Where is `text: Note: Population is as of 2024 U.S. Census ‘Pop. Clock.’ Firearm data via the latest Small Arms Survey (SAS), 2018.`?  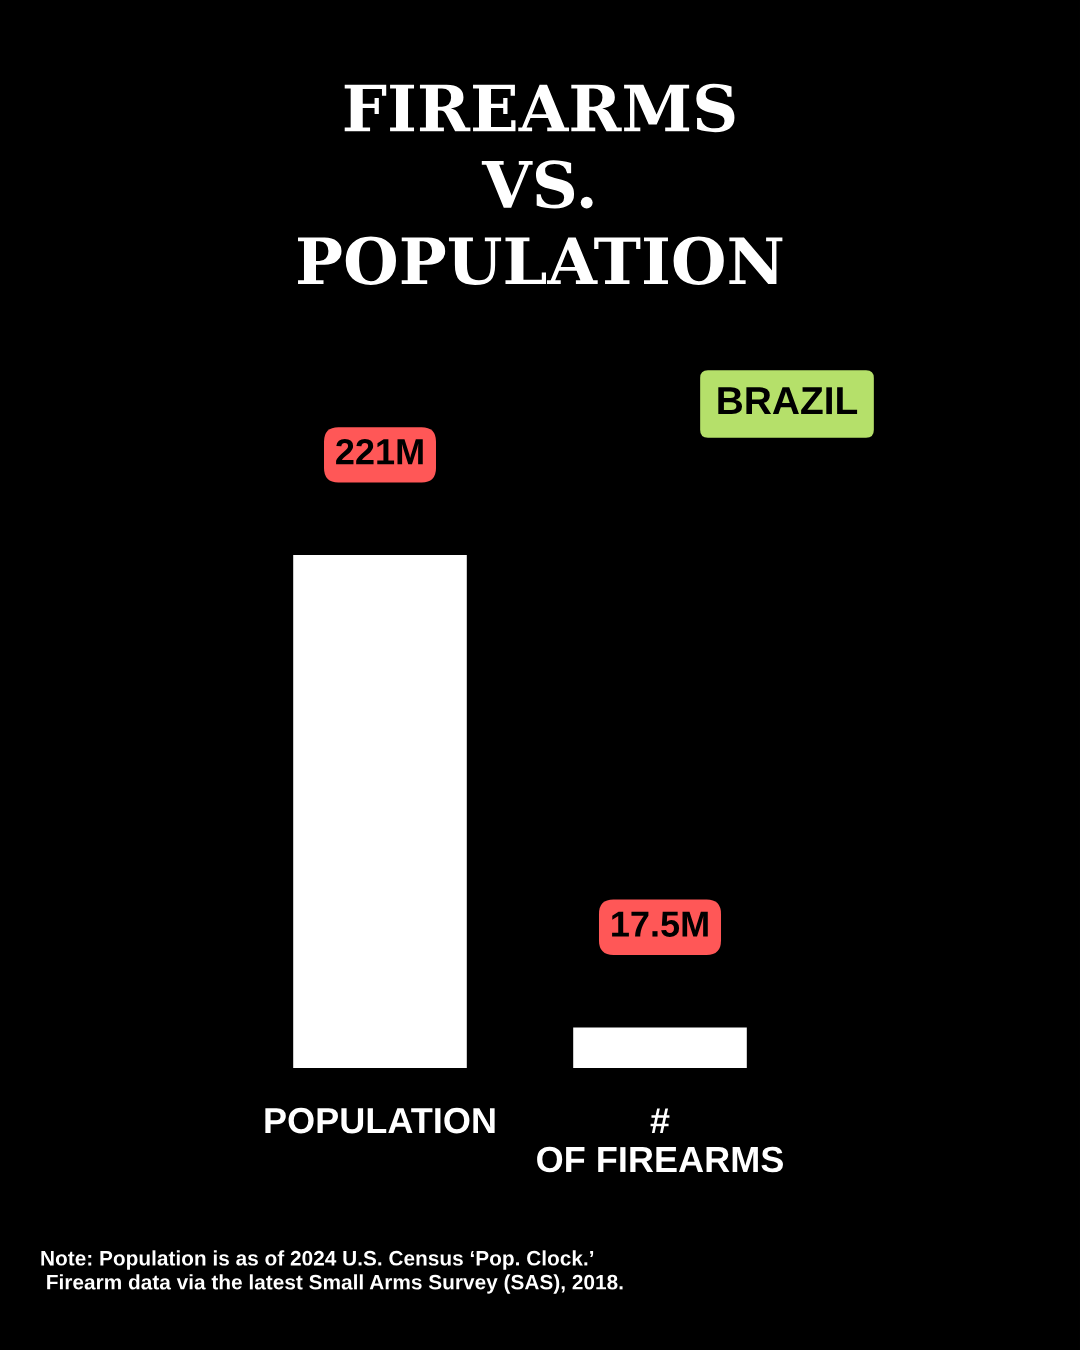
text: Note: Population is as of 2024 U.S. Census ‘Pop. Clock.’ Firearm data via the latest Small Arms Survey (SAS), 2018. is located at coordinates (332, 1272).